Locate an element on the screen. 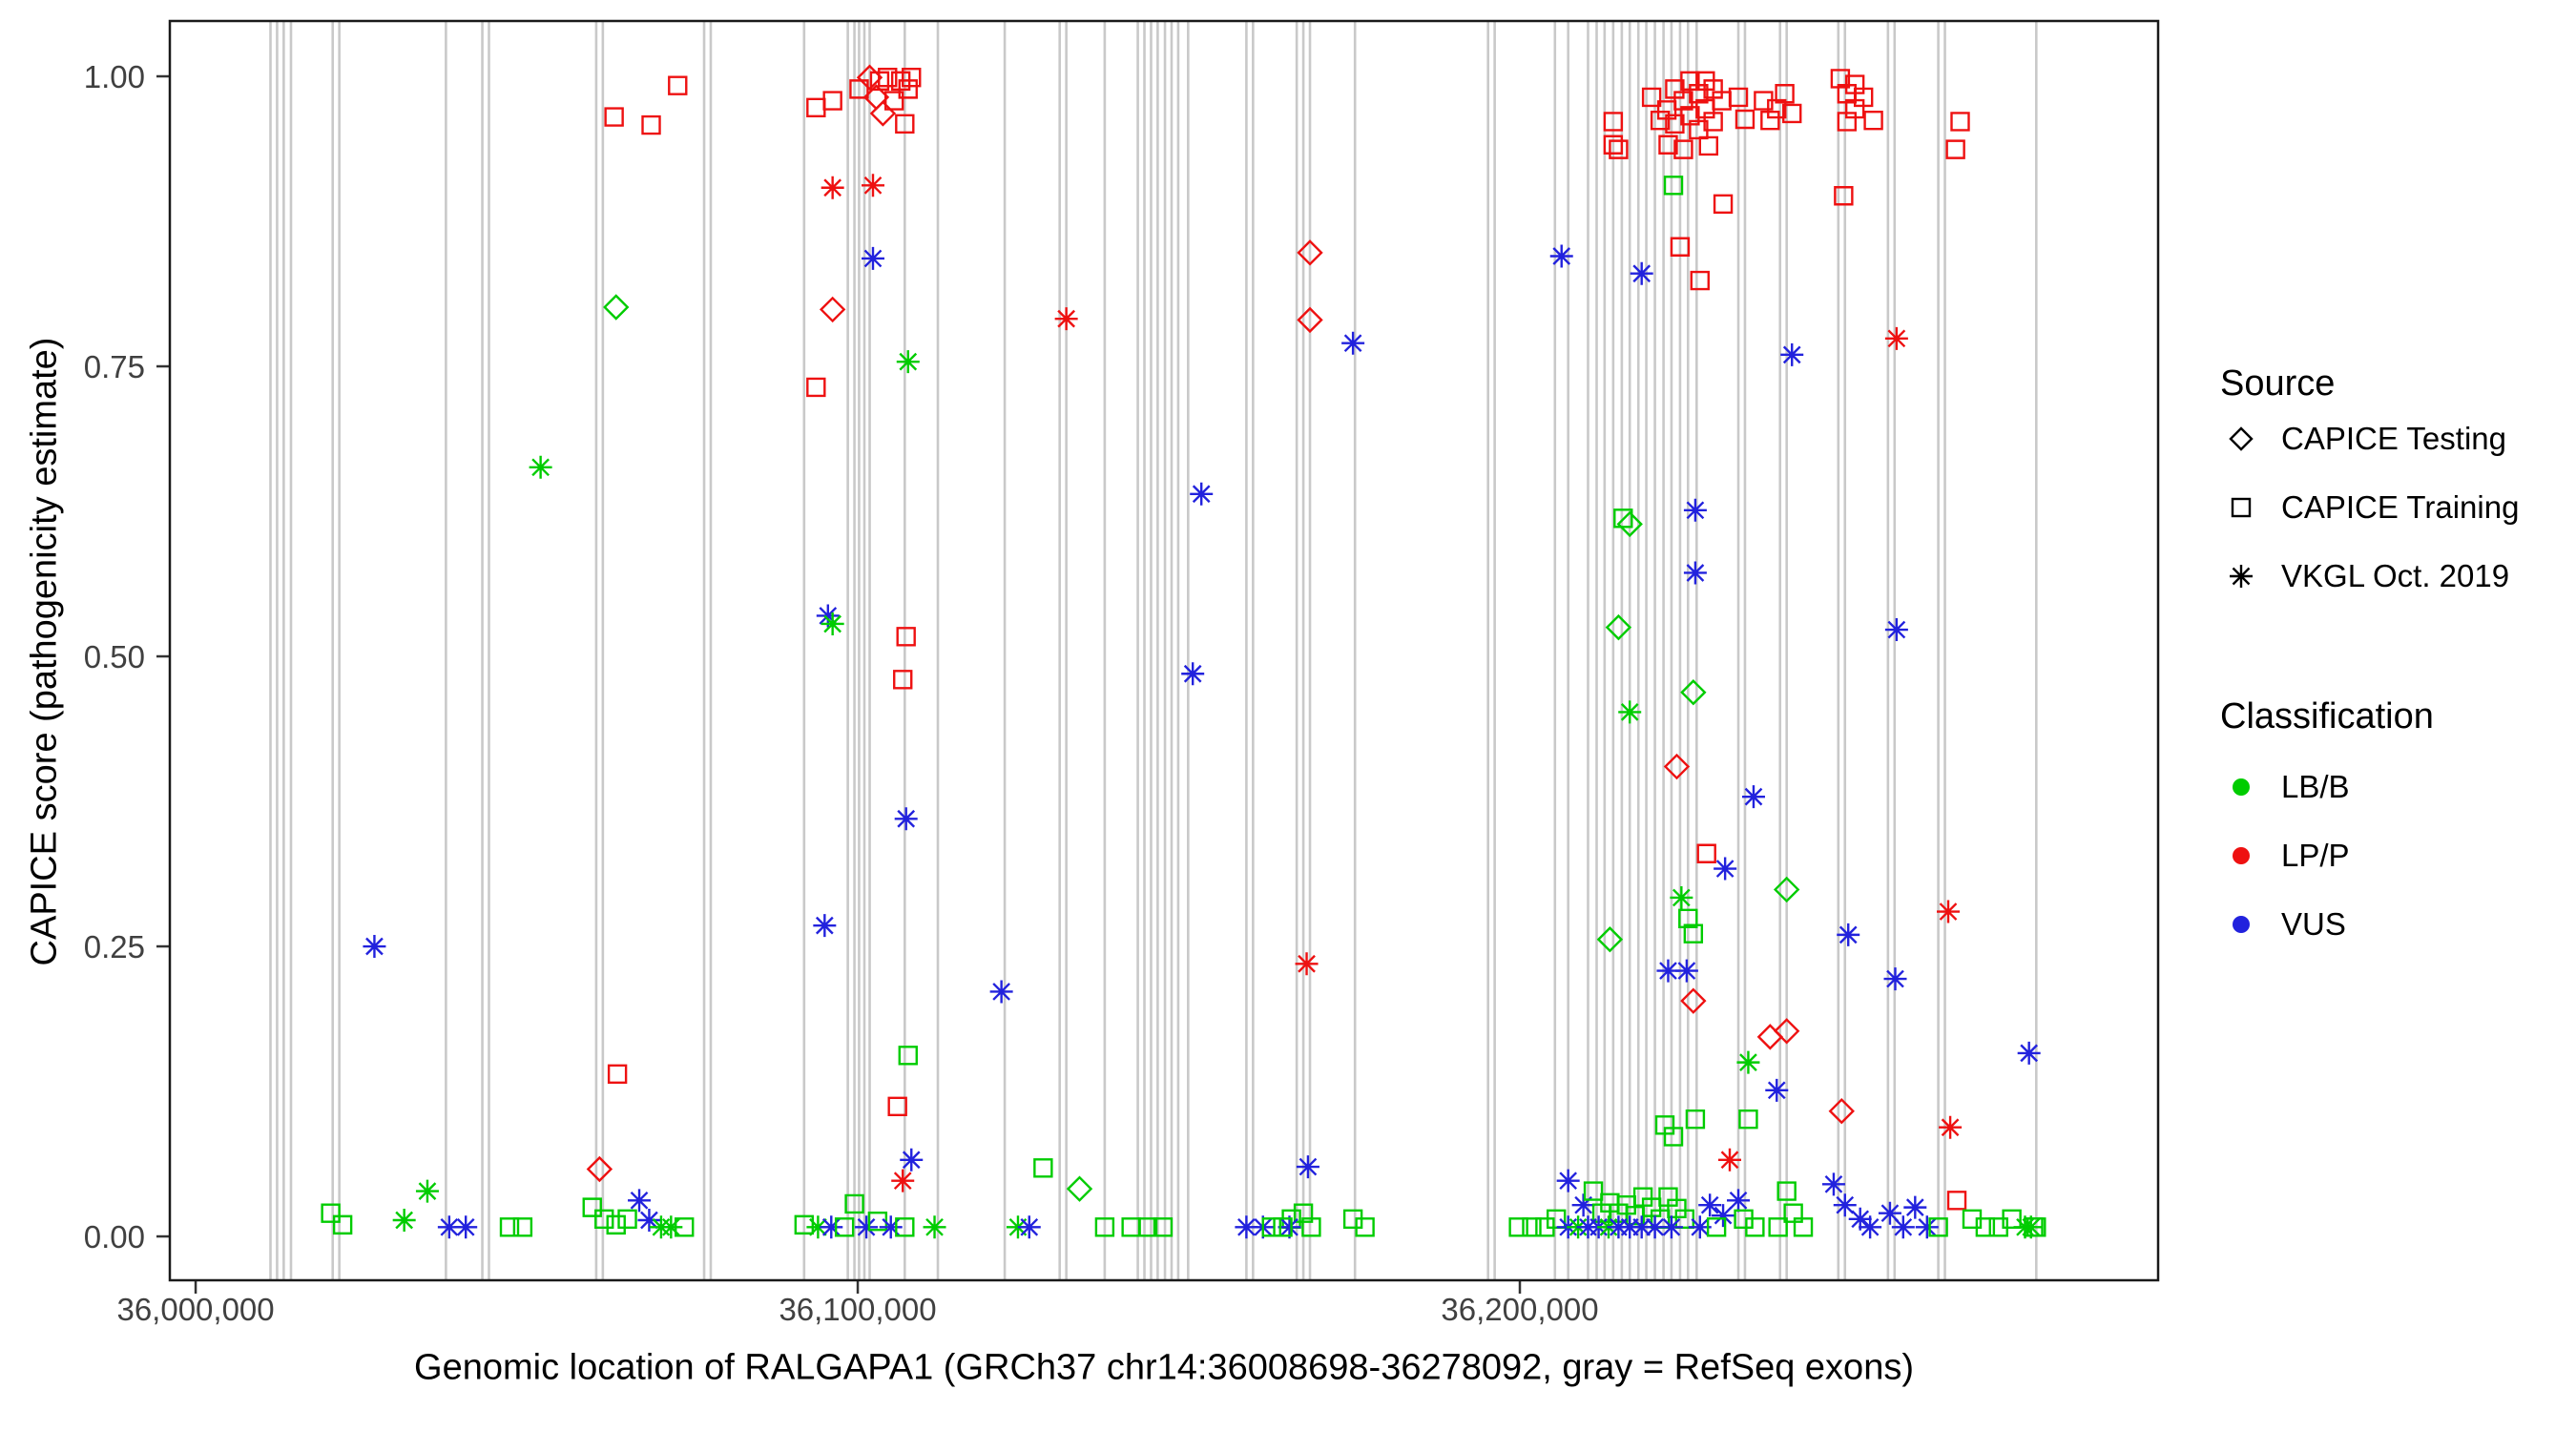 Image resolution: width=2576 pixels, height=1431 pixels. y-axis-title: CAPICE score (pathogenicity estimate) is located at coordinates (44, 651).